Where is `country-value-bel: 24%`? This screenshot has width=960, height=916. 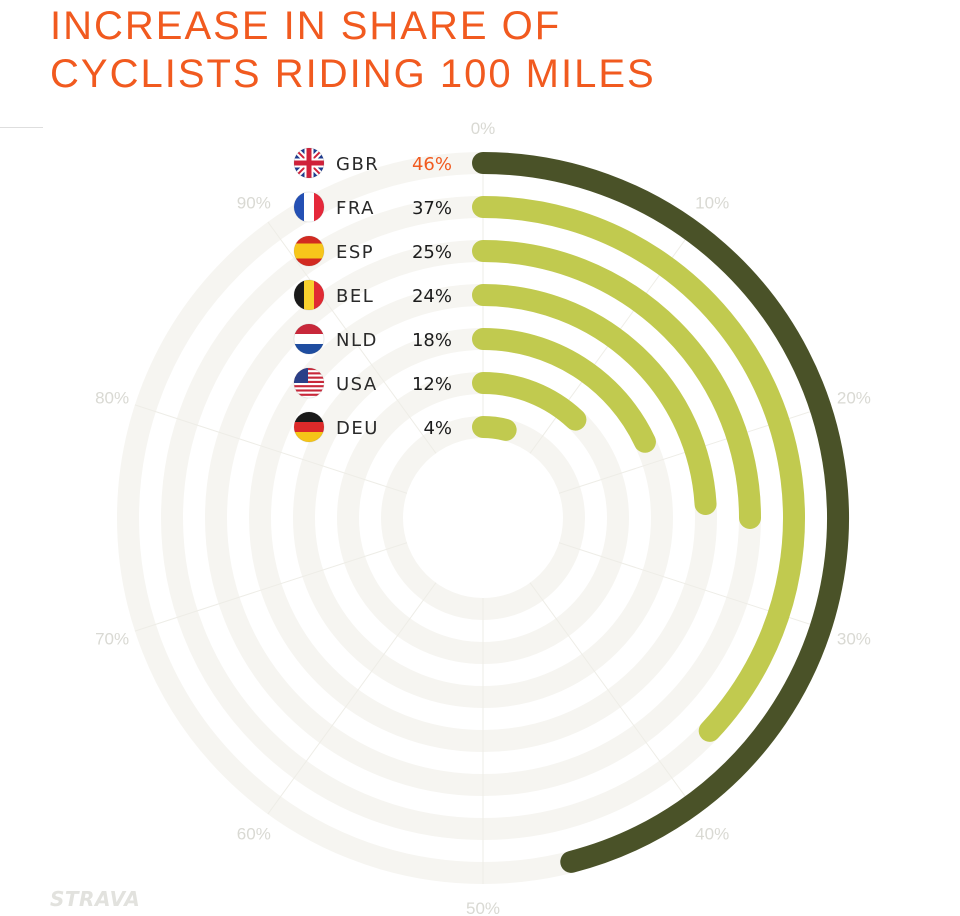 country-value-bel: 24% is located at coordinates (432, 296).